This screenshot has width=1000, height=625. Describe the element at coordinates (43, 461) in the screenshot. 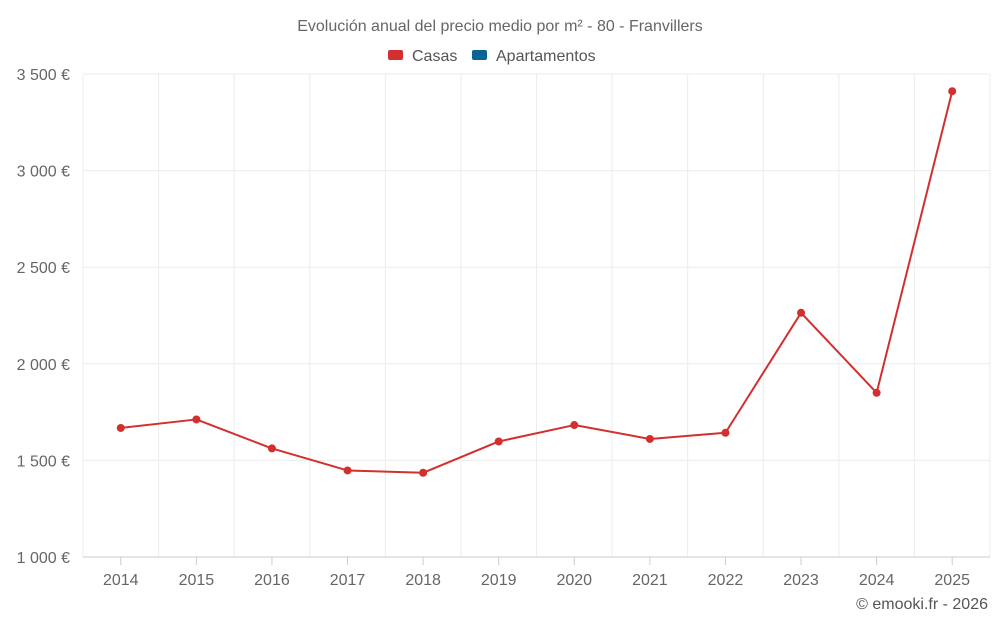

I see `y-tick-label: 1 500 €` at that location.